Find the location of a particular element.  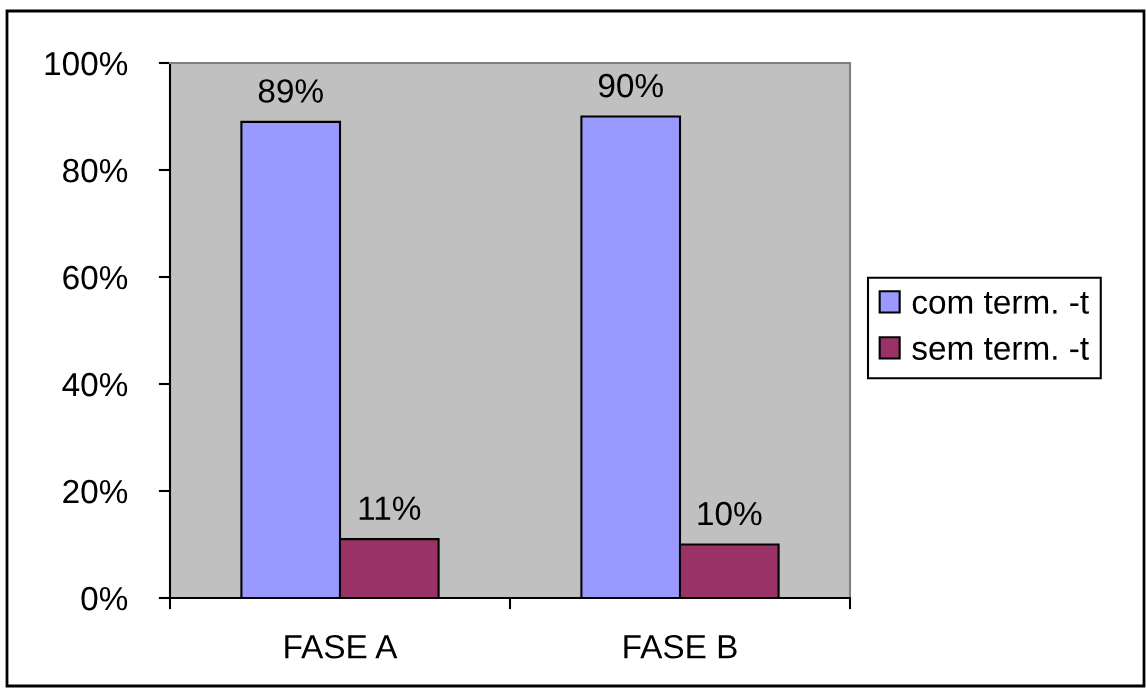

legend-label: com term. -t is located at coordinates (1000, 303).